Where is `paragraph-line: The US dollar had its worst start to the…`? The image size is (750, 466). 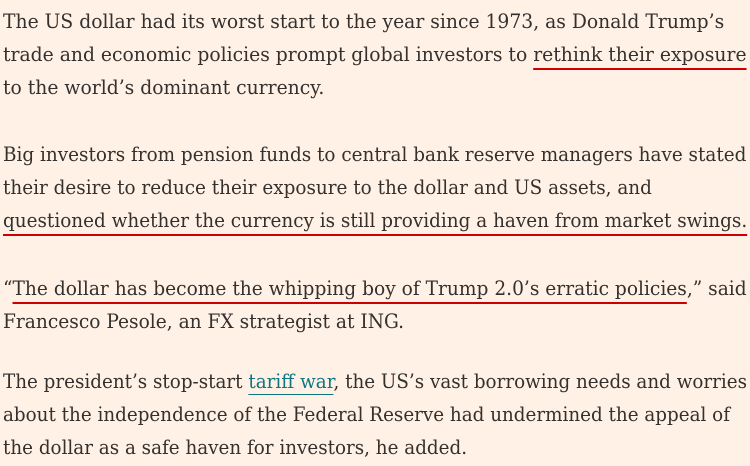 paragraph-line: The US dollar had its worst start to the… is located at coordinates (375, 21).